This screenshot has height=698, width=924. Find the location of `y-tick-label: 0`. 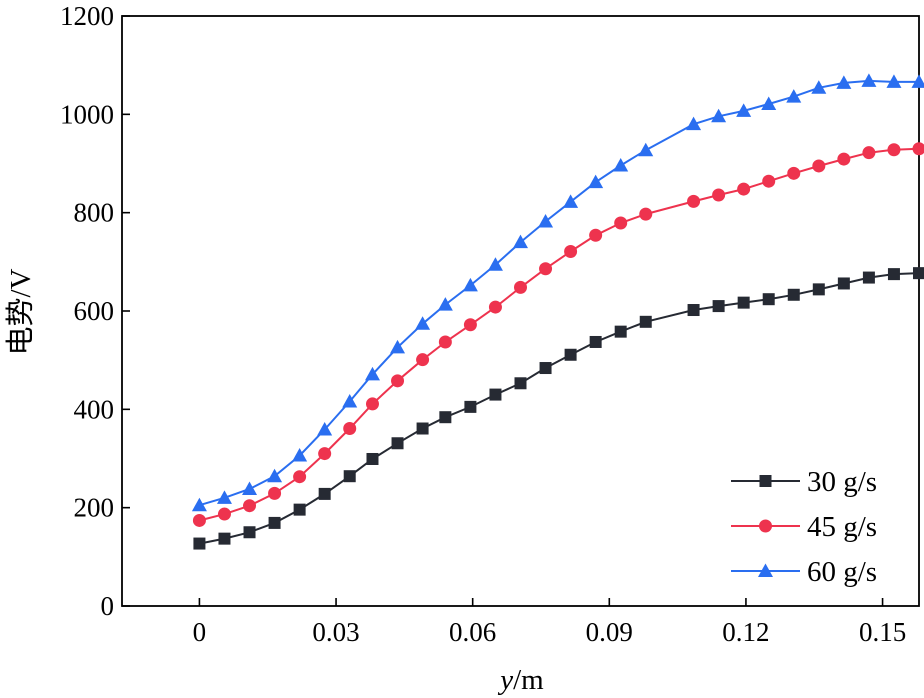

y-tick-label: 0 is located at coordinates (108, 606).